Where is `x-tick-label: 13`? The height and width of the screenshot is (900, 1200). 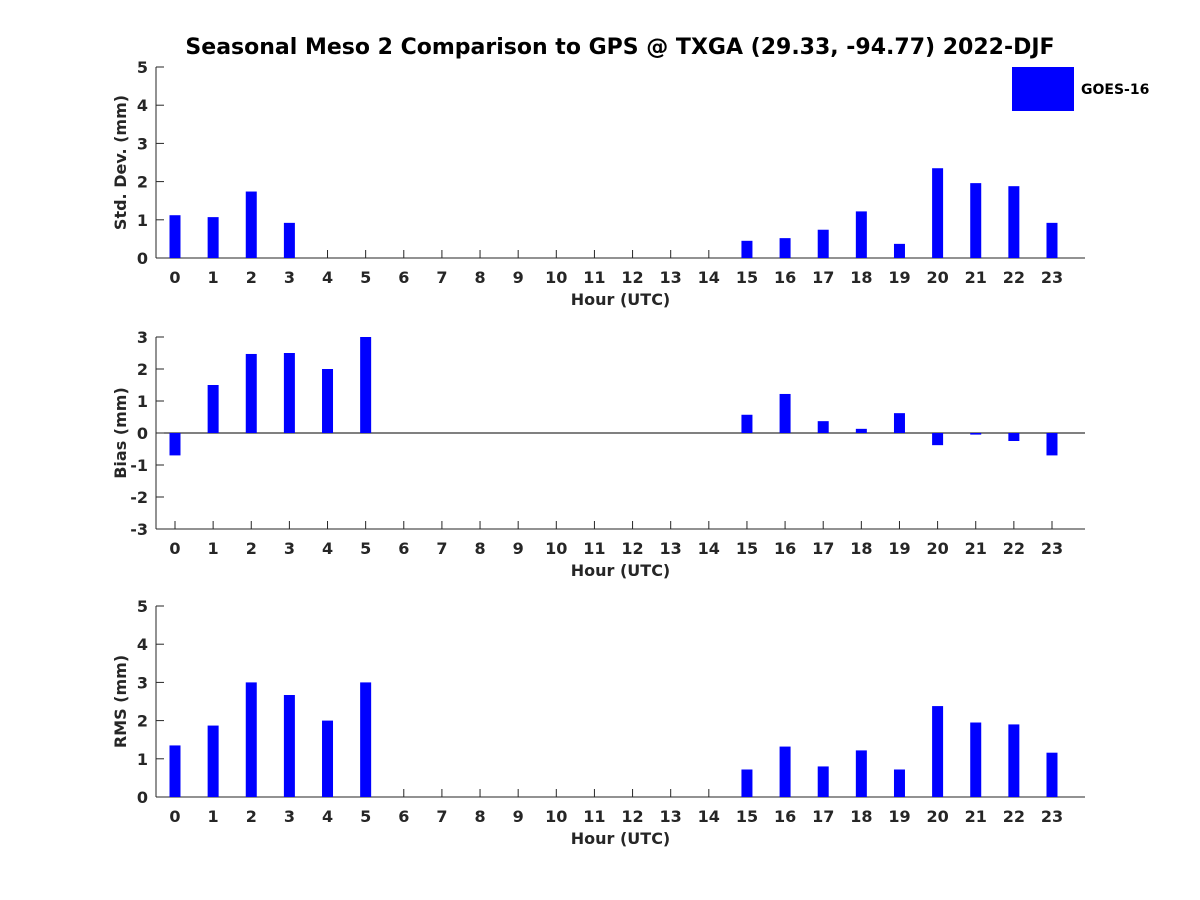
x-tick-label: 13 is located at coordinates (671, 548).